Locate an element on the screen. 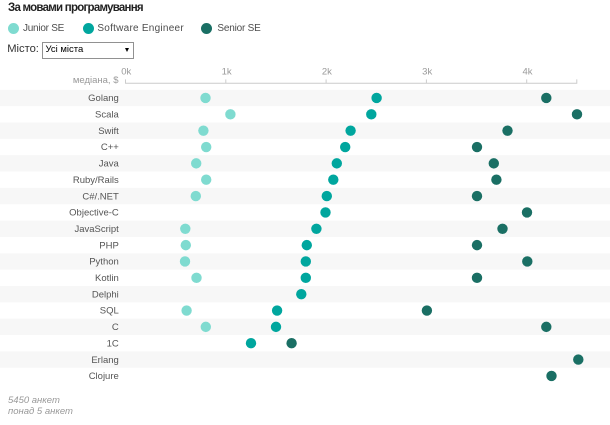  svg-text: 1C is located at coordinates (113, 343).